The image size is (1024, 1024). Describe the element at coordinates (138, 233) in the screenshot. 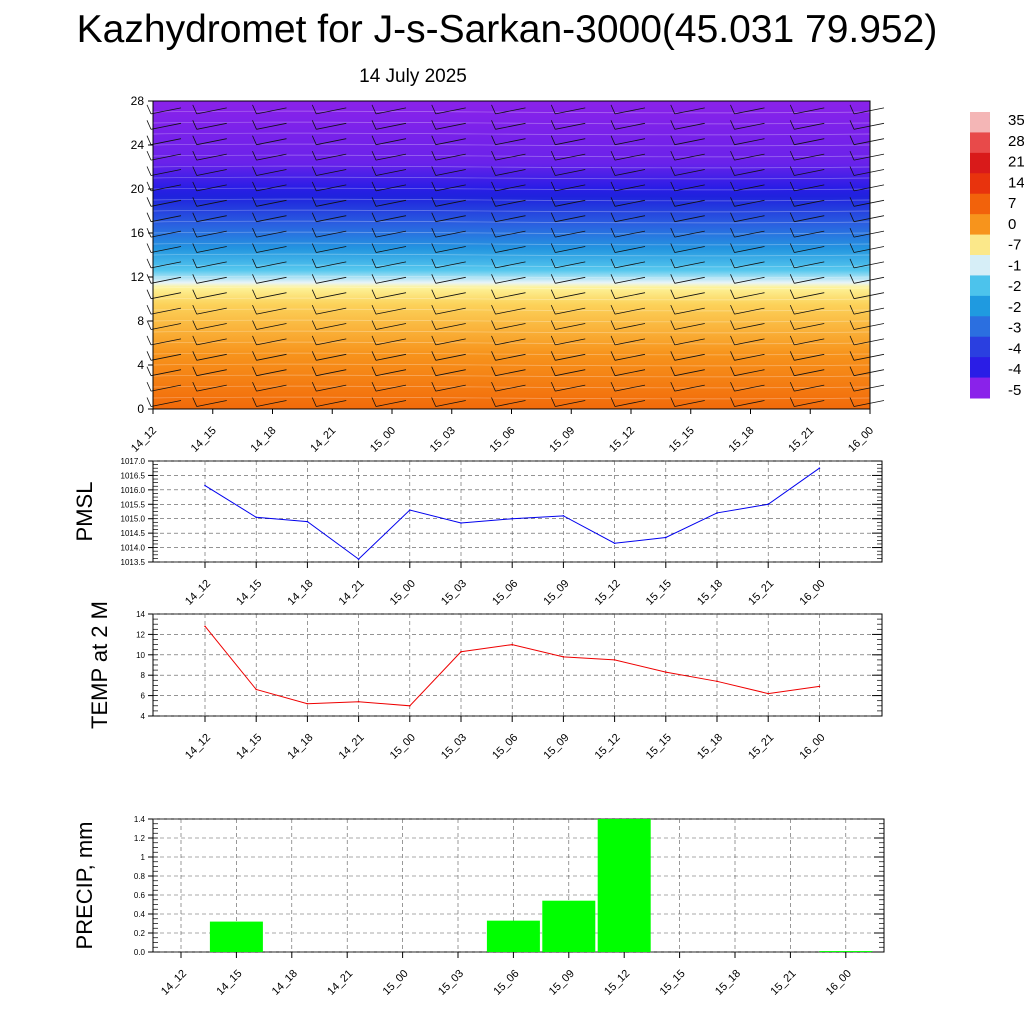

I see `y-tick-label: 16` at that location.